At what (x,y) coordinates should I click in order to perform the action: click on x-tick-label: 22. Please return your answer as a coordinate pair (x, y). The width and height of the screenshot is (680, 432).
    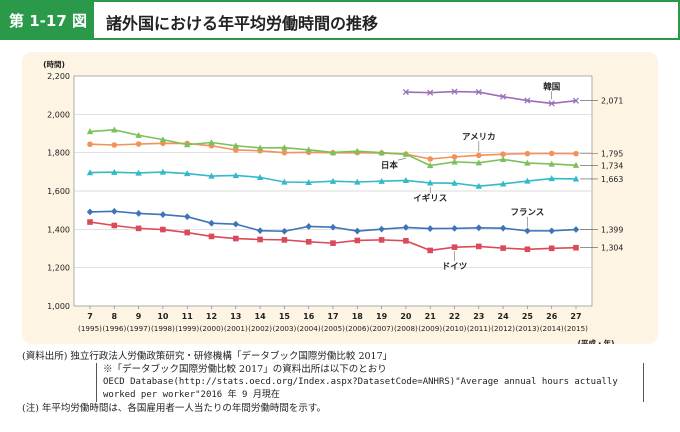
    Looking at the image, I should click on (454, 316).